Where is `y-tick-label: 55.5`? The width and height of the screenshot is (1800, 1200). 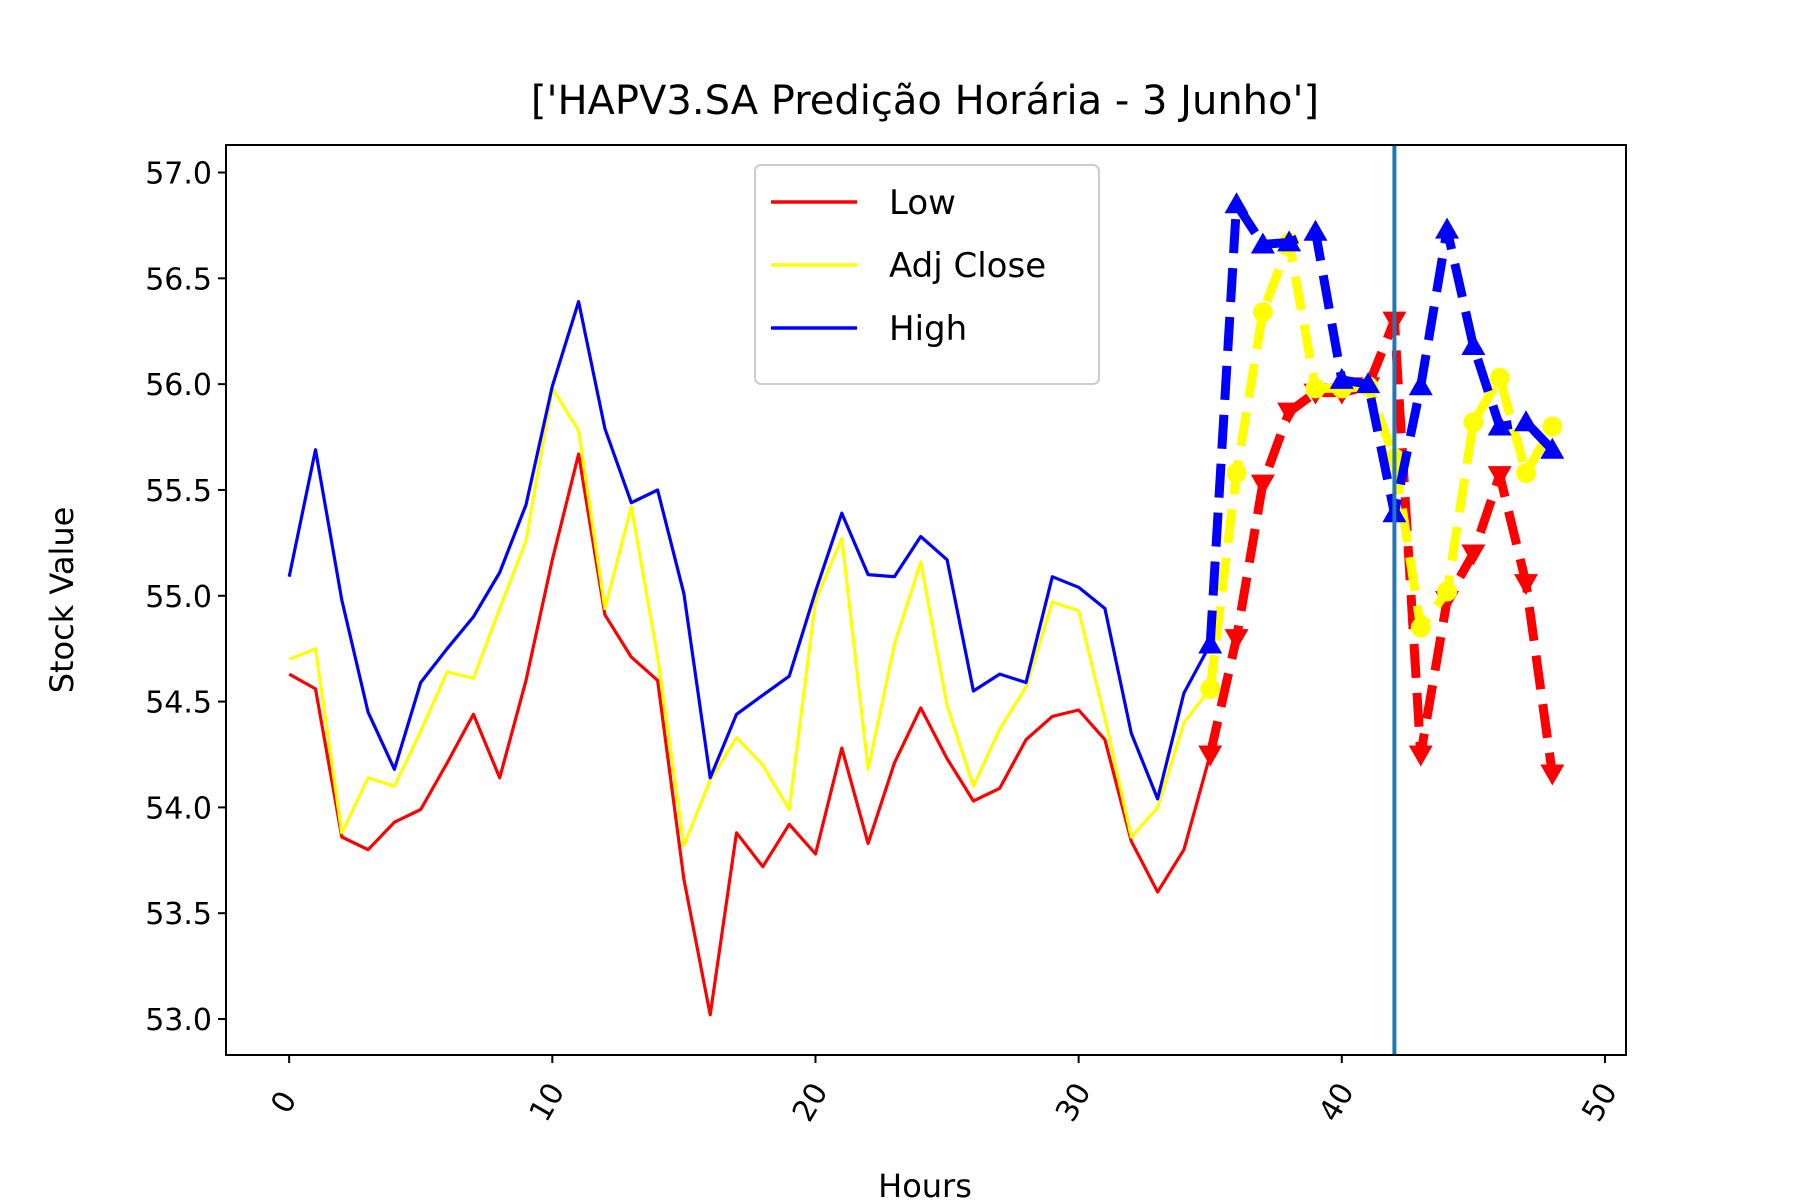 y-tick-label: 55.5 is located at coordinates (178, 491).